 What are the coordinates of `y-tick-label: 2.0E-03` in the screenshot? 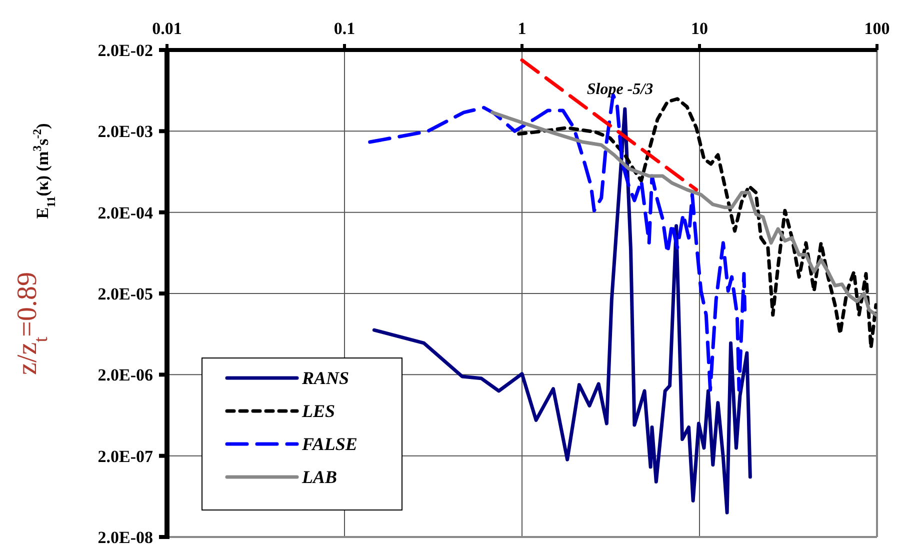 It's located at (125, 132).